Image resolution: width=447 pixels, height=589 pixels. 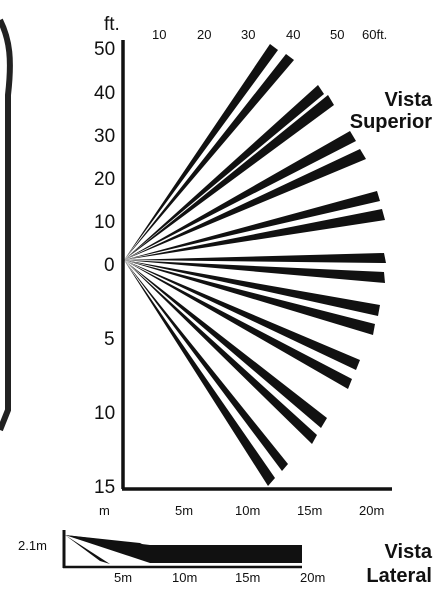 I want to click on side-height-label: 2.1m, so click(x=32, y=545).